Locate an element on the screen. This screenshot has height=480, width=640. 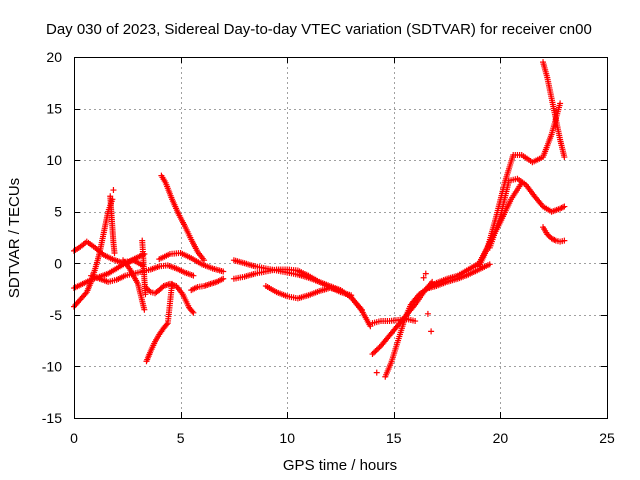
y-tick-label: -5 is located at coordinates (56, 315).